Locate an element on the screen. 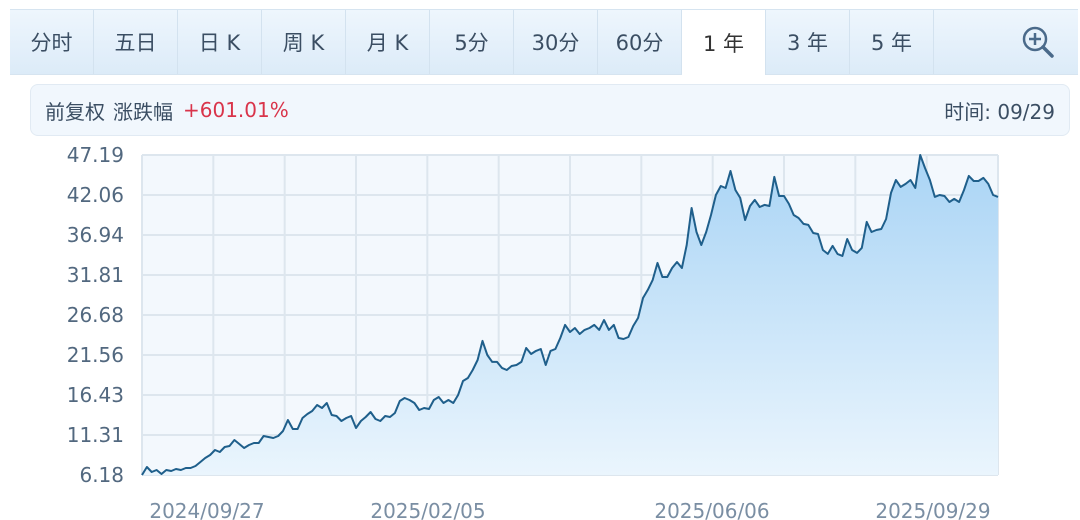  y-tick-label: 31.81 is located at coordinates (95, 275).